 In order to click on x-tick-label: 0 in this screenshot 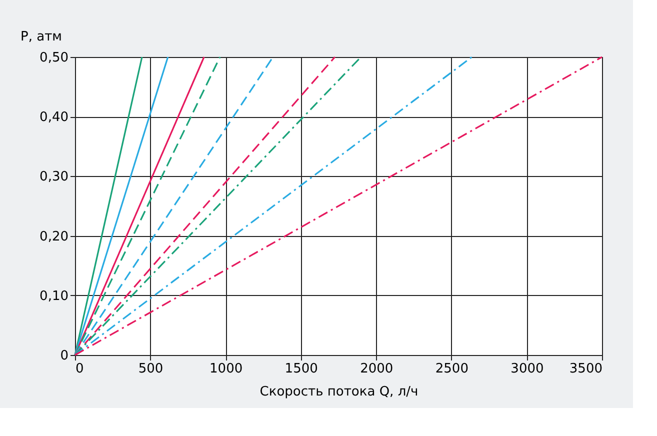, I will do `click(80, 369)`.